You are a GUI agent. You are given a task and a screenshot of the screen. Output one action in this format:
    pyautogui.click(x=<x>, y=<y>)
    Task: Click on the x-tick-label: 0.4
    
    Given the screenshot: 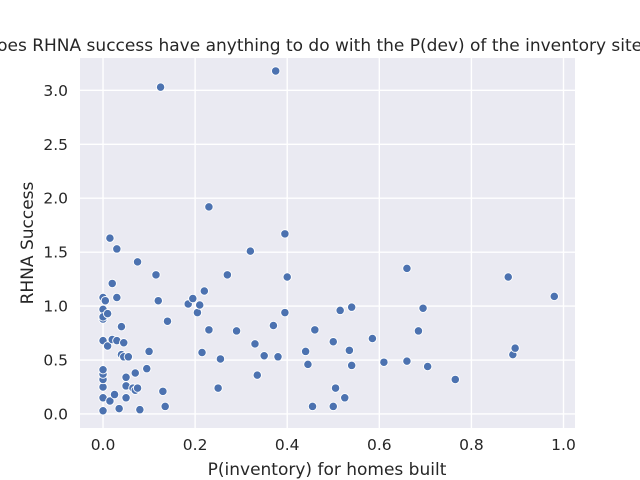 What is the action you would take?
    pyautogui.click(x=287, y=445)
    